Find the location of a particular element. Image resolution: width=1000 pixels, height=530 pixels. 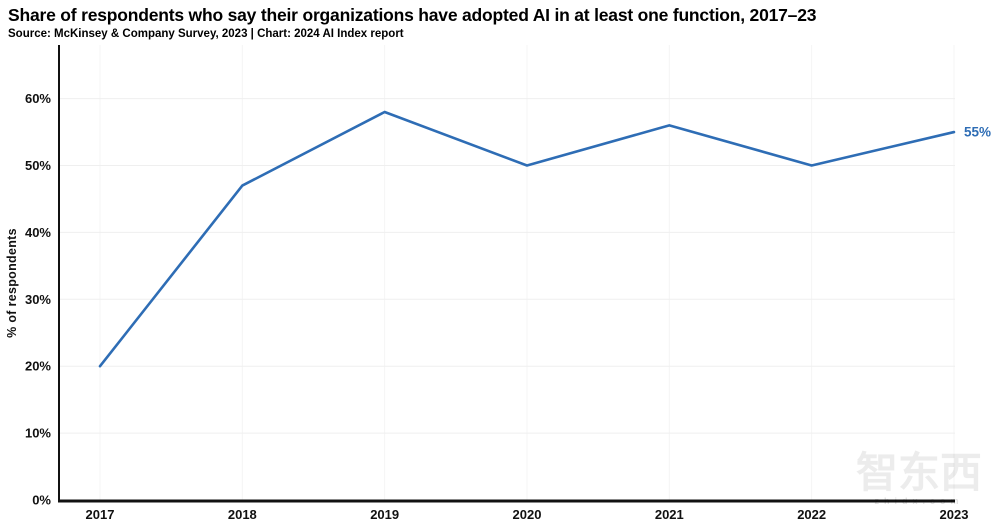

y-tick-label: 30% is located at coordinates (38, 299).